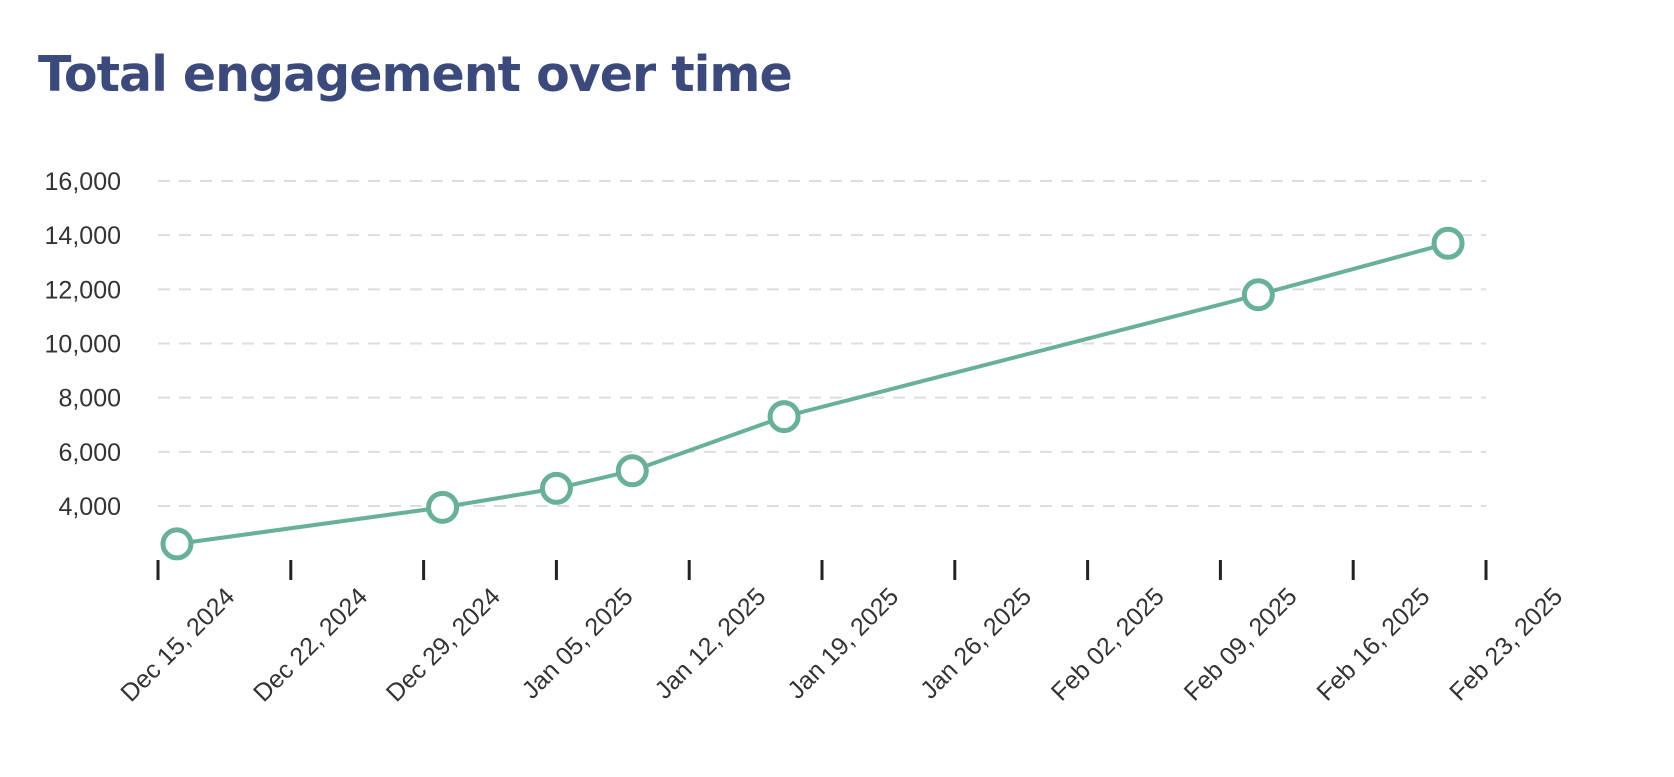 This screenshot has width=1674, height=777. What do you see at coordinates (1108, 644) in the screenshot?
I see `x-tick-label: Feb 02, 2025` at bounding box center [1108, 644].